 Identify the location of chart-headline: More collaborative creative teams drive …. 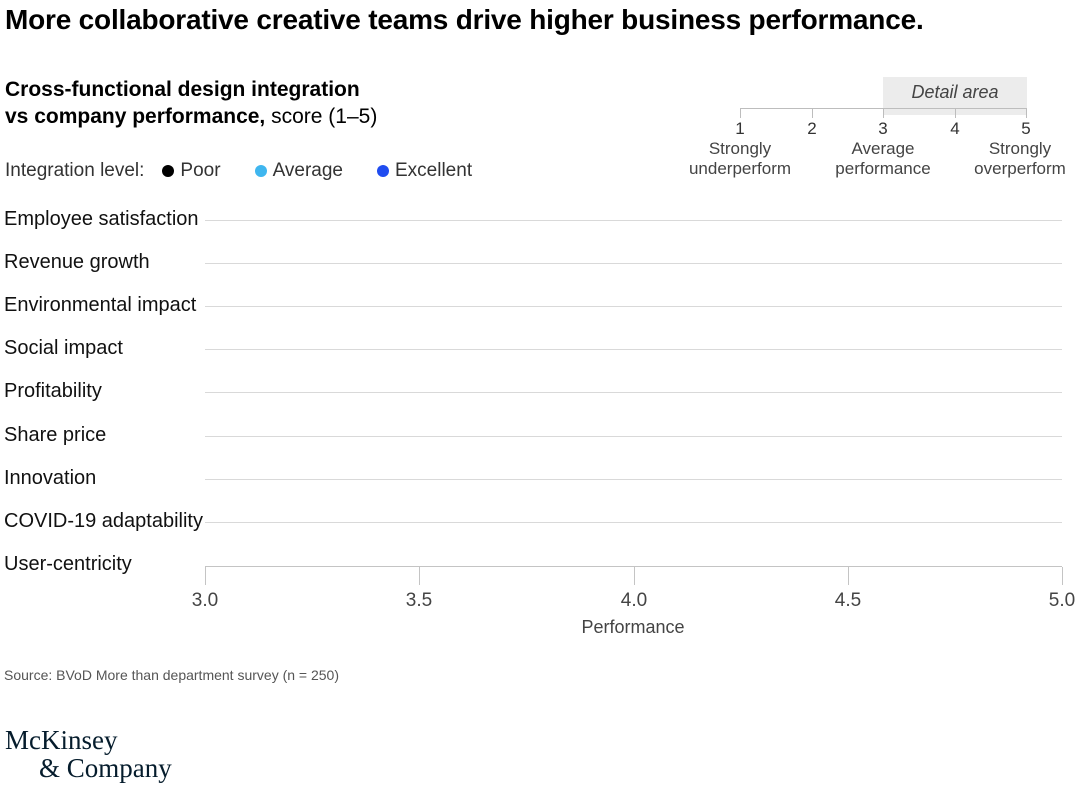
(464, 19).